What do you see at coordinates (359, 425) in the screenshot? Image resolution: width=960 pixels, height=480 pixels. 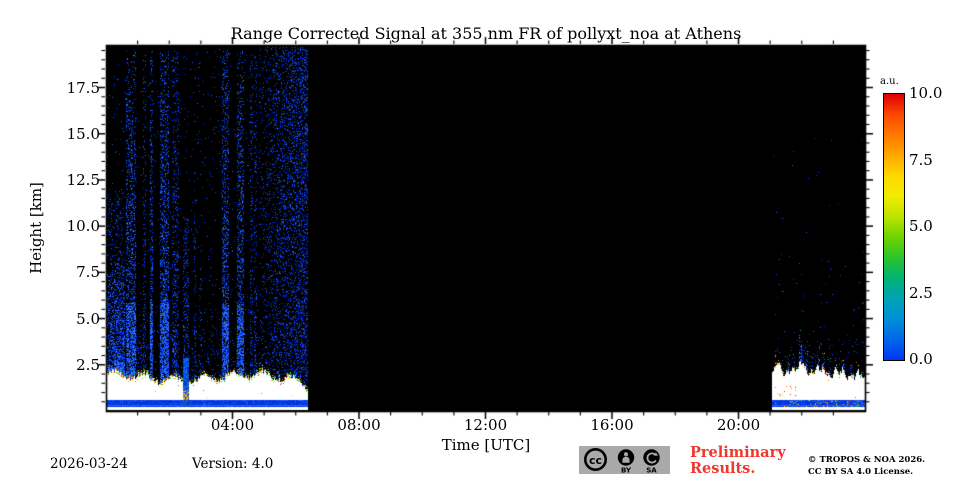 I see `x-tick-label: 08:00` at bounding box center [359, 425].